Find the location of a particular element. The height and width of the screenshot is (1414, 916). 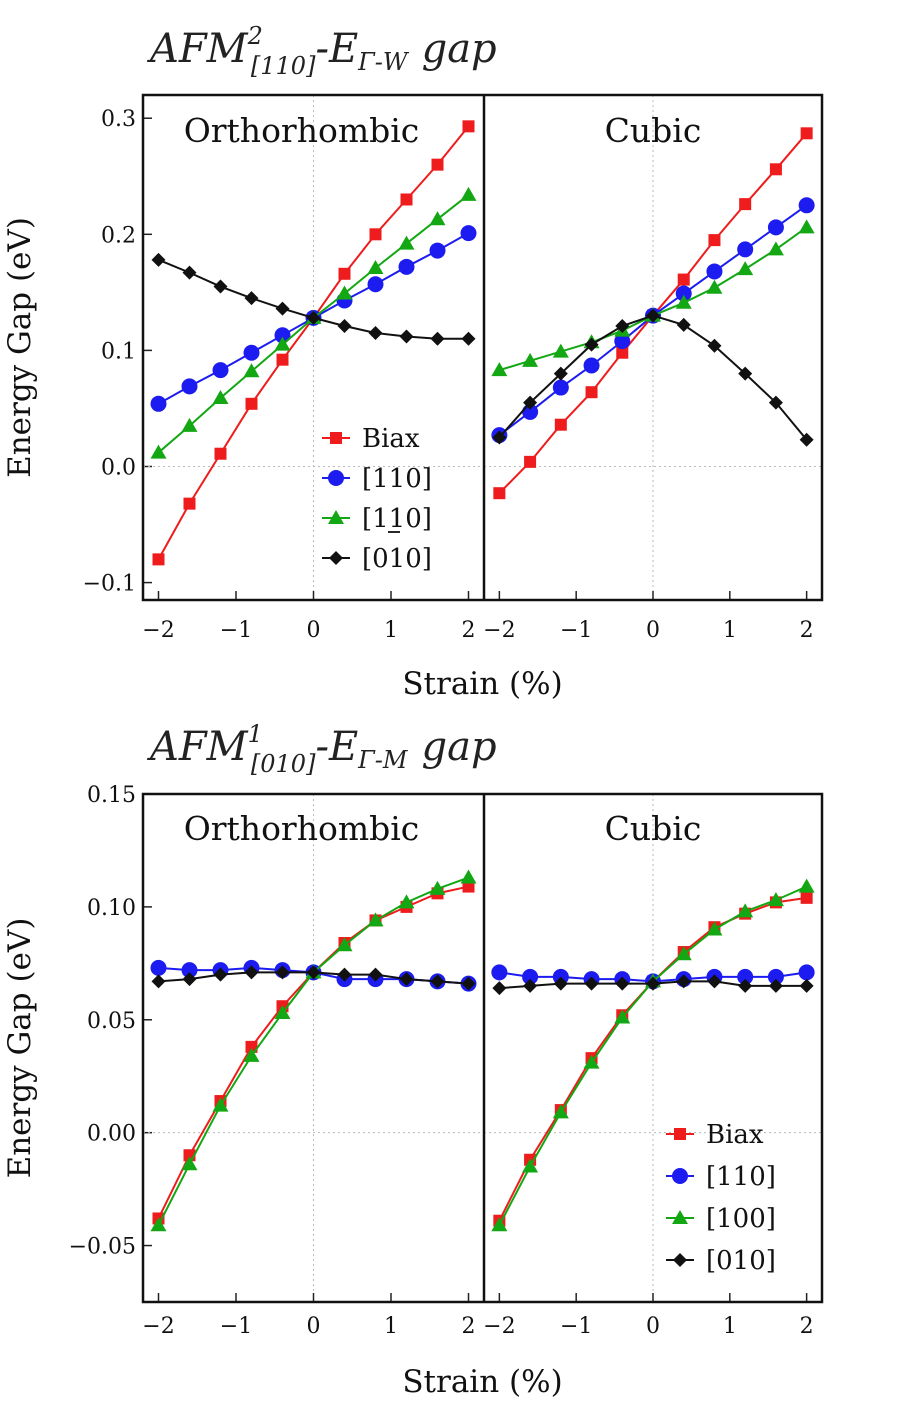

legend-label: [100] is located at coordinates (741, 1219).